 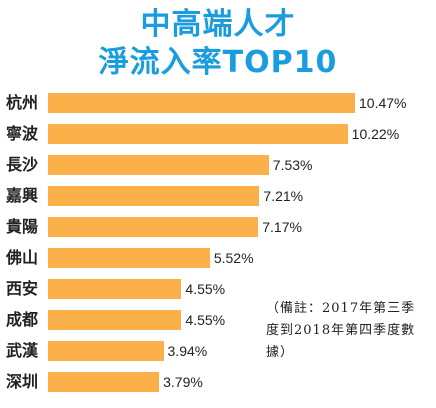 I want to click on value-label: 3.94%, so click(x=187, y=351).